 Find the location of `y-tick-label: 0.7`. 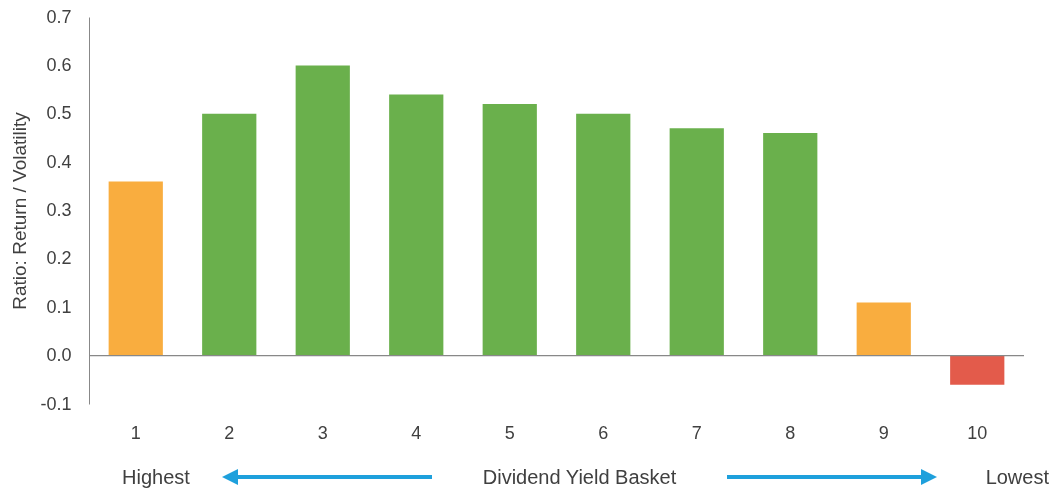

y-tick-label: 0.7 is located at coordinates (59, 16).